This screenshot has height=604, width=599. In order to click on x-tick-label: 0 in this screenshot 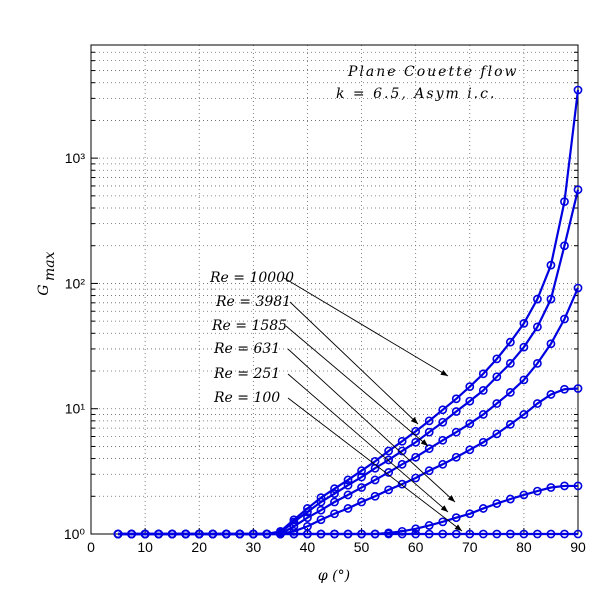, I will do `click(91, 547)`.